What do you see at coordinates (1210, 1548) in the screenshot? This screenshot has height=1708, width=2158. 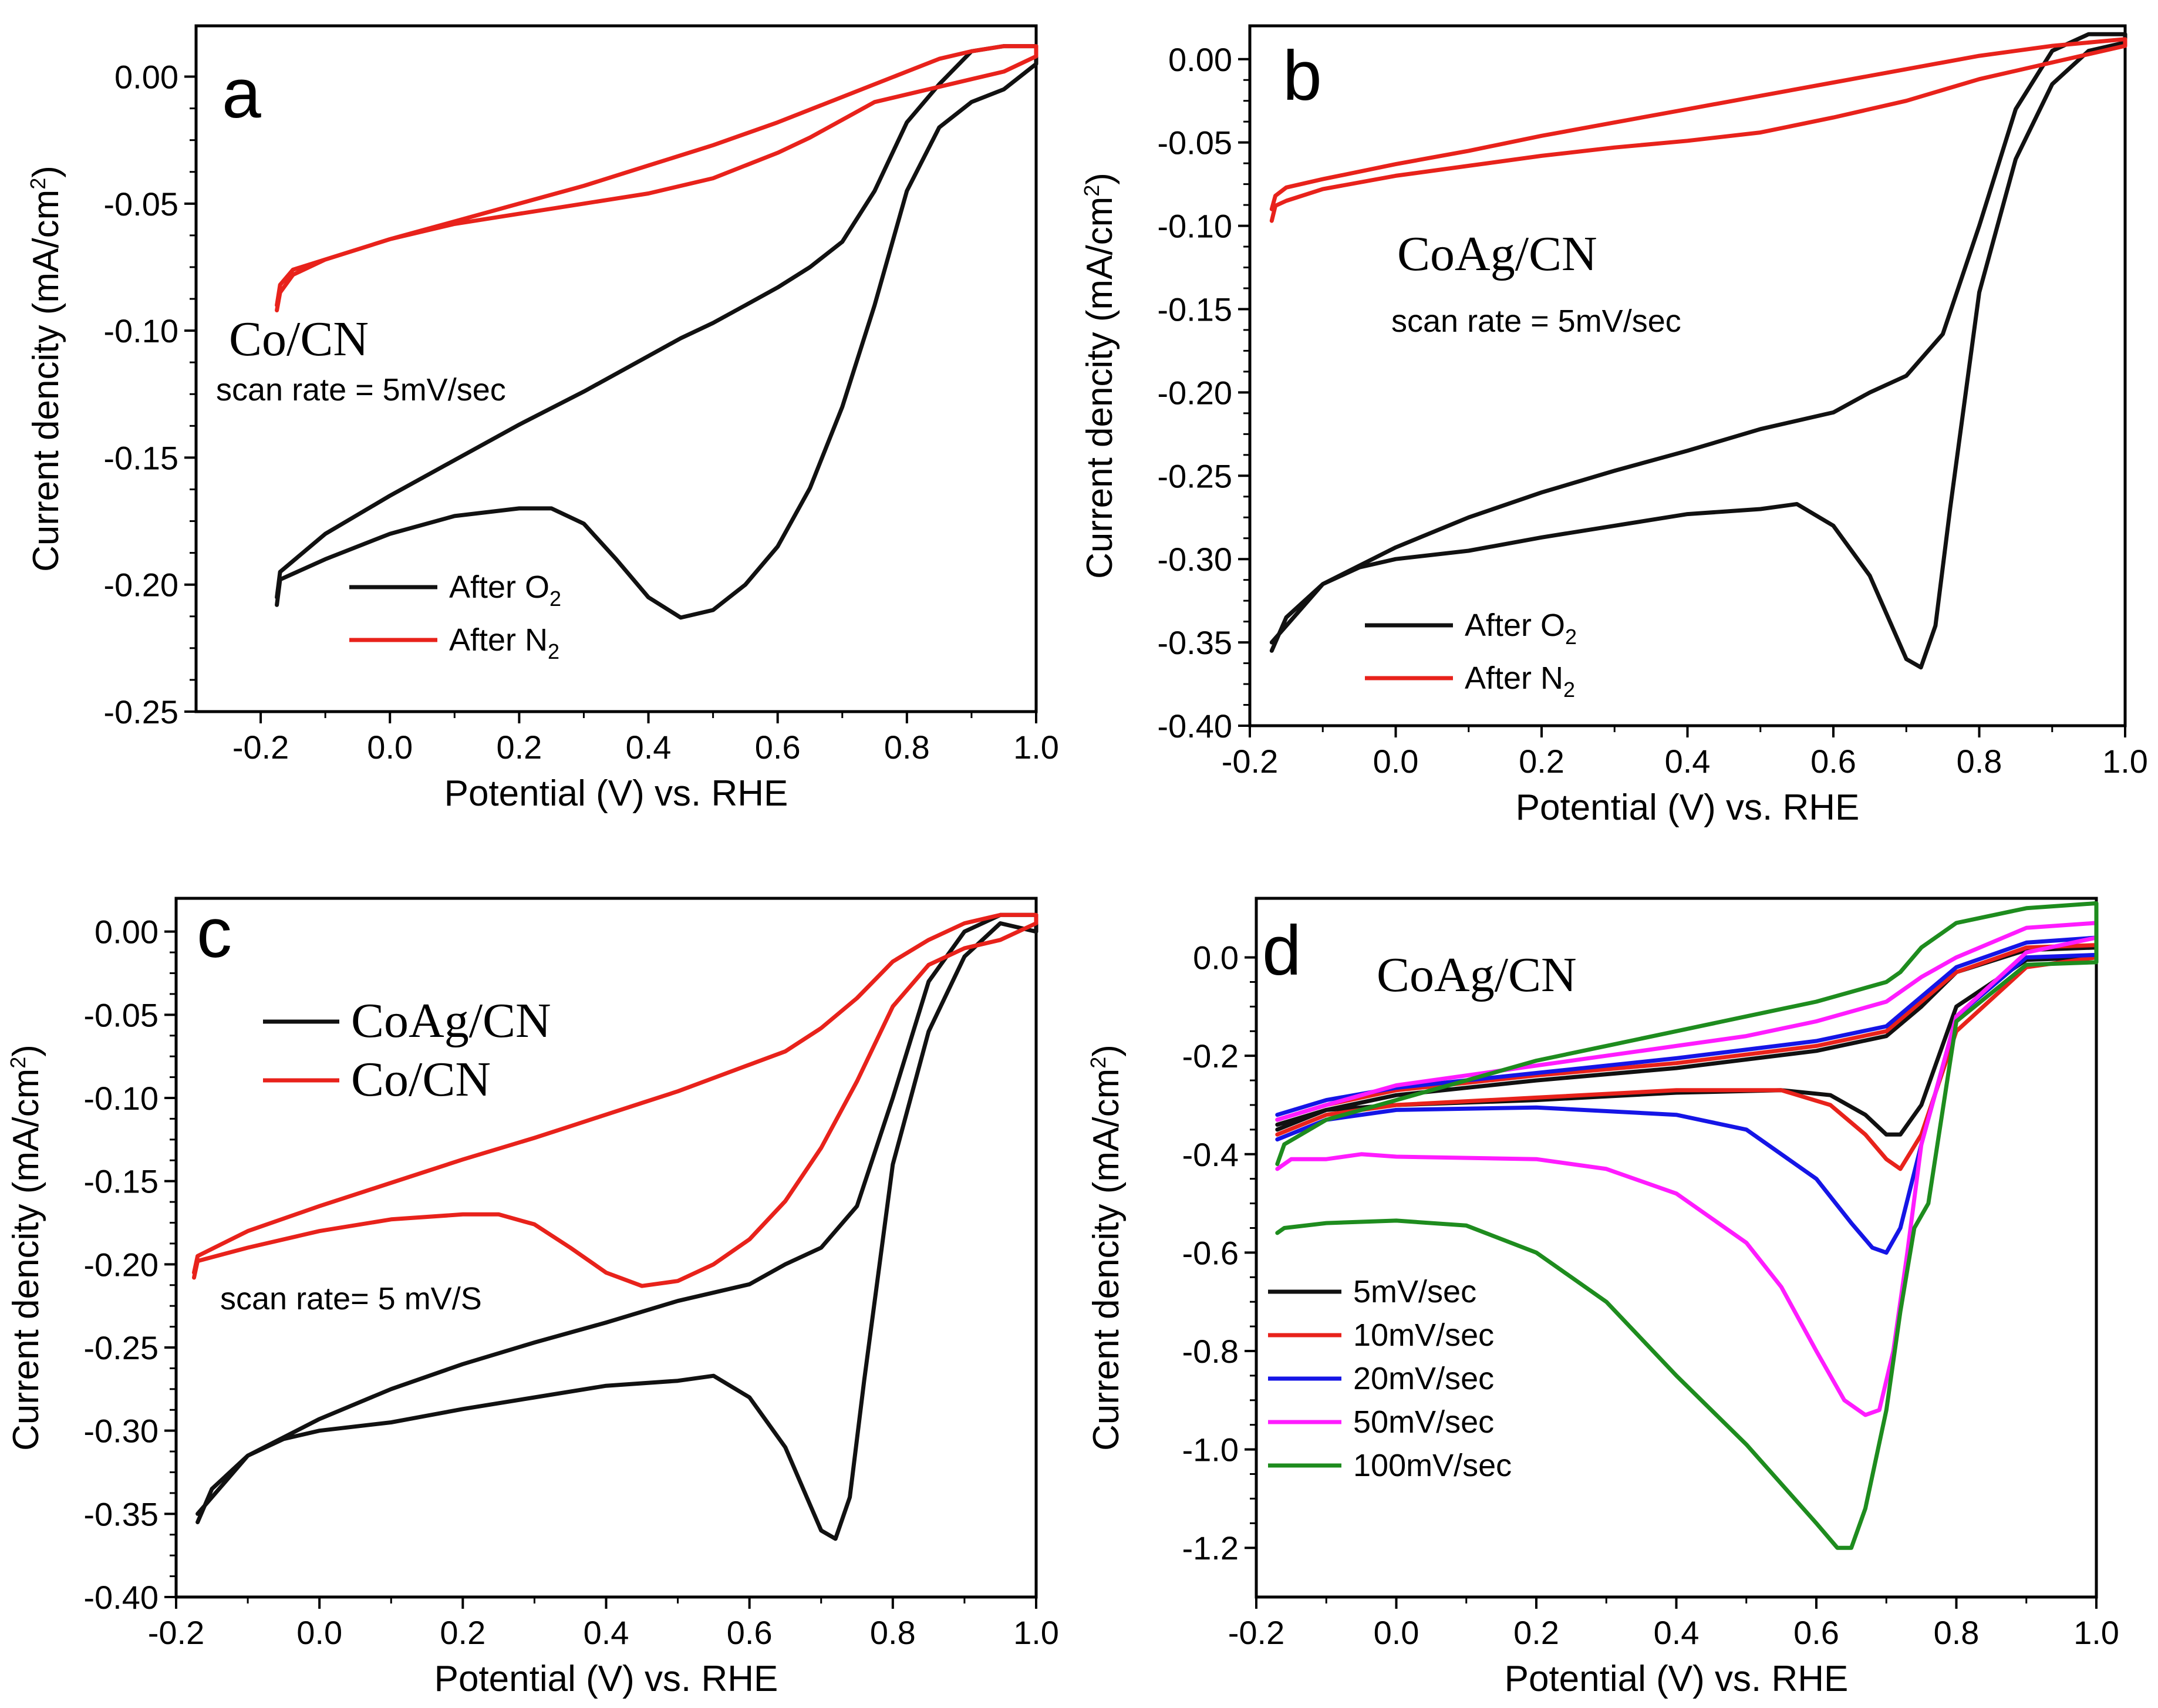 I see `y-tick-label: -1.2` at bounding box center [1210, 1548].